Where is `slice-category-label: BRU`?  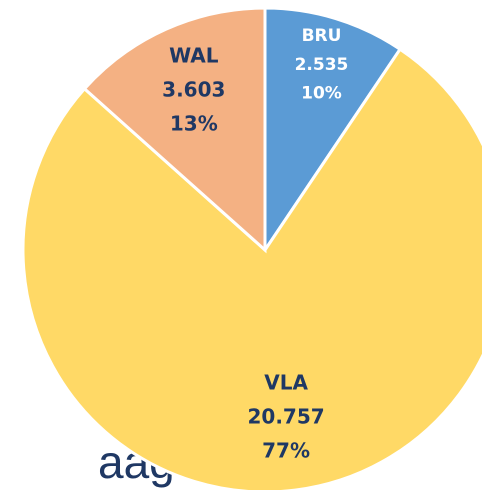 slice-category-label: BRU is located at coordinates (322, 36).